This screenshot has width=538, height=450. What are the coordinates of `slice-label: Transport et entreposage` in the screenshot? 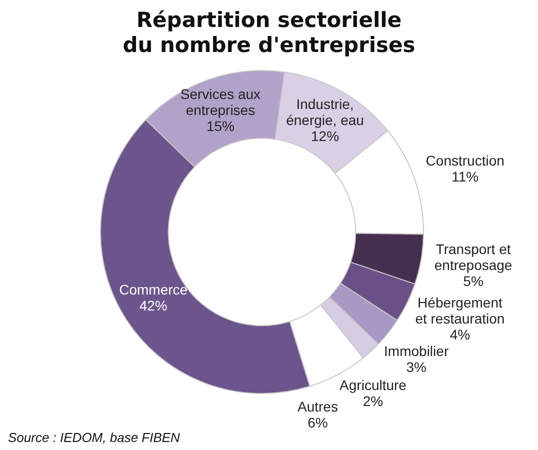 It's located at (473, 256).